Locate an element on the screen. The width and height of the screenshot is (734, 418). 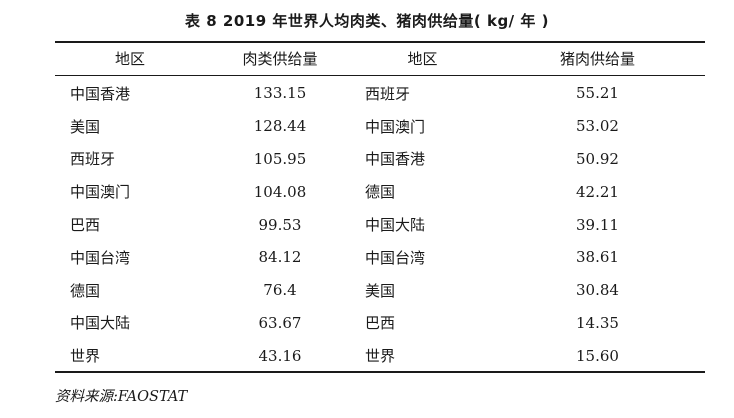
cell-region-1: 西班牙 is located at coordinates (93, 159).